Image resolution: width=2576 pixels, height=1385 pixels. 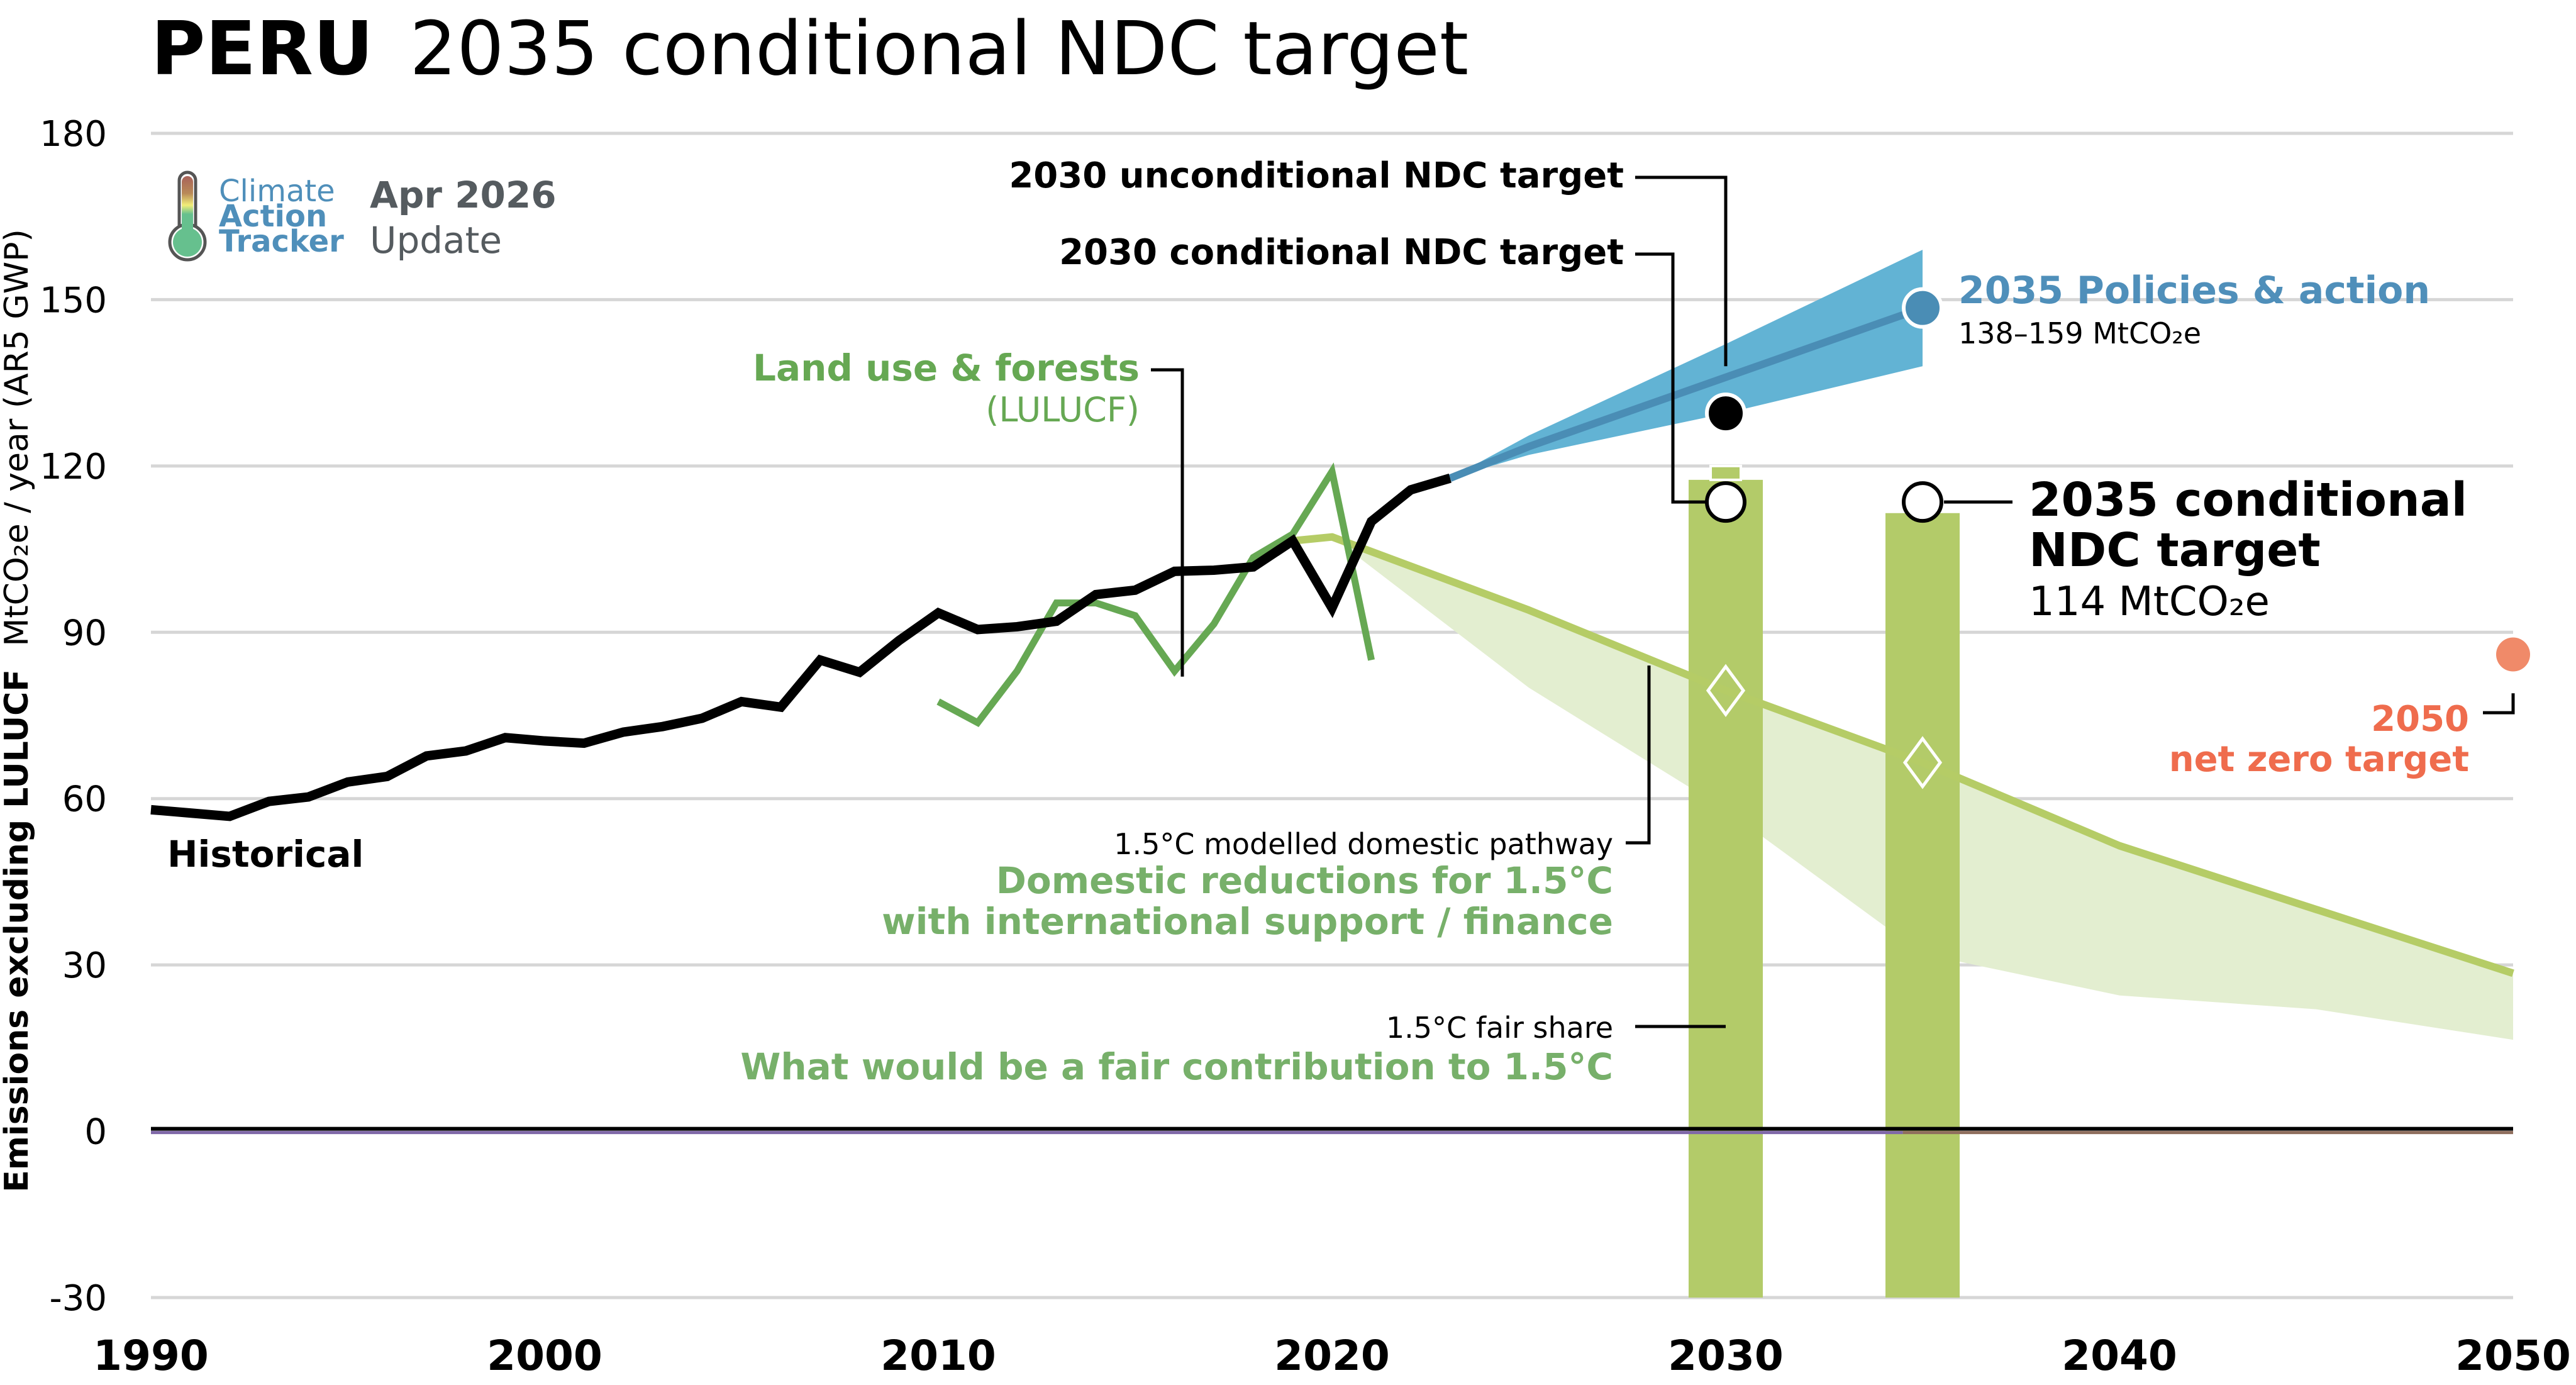 What do you see at coordinates (946, 368) in the screenshot?
I see `lulucf-label: Land use & forests` at bounding box center [946, 368].